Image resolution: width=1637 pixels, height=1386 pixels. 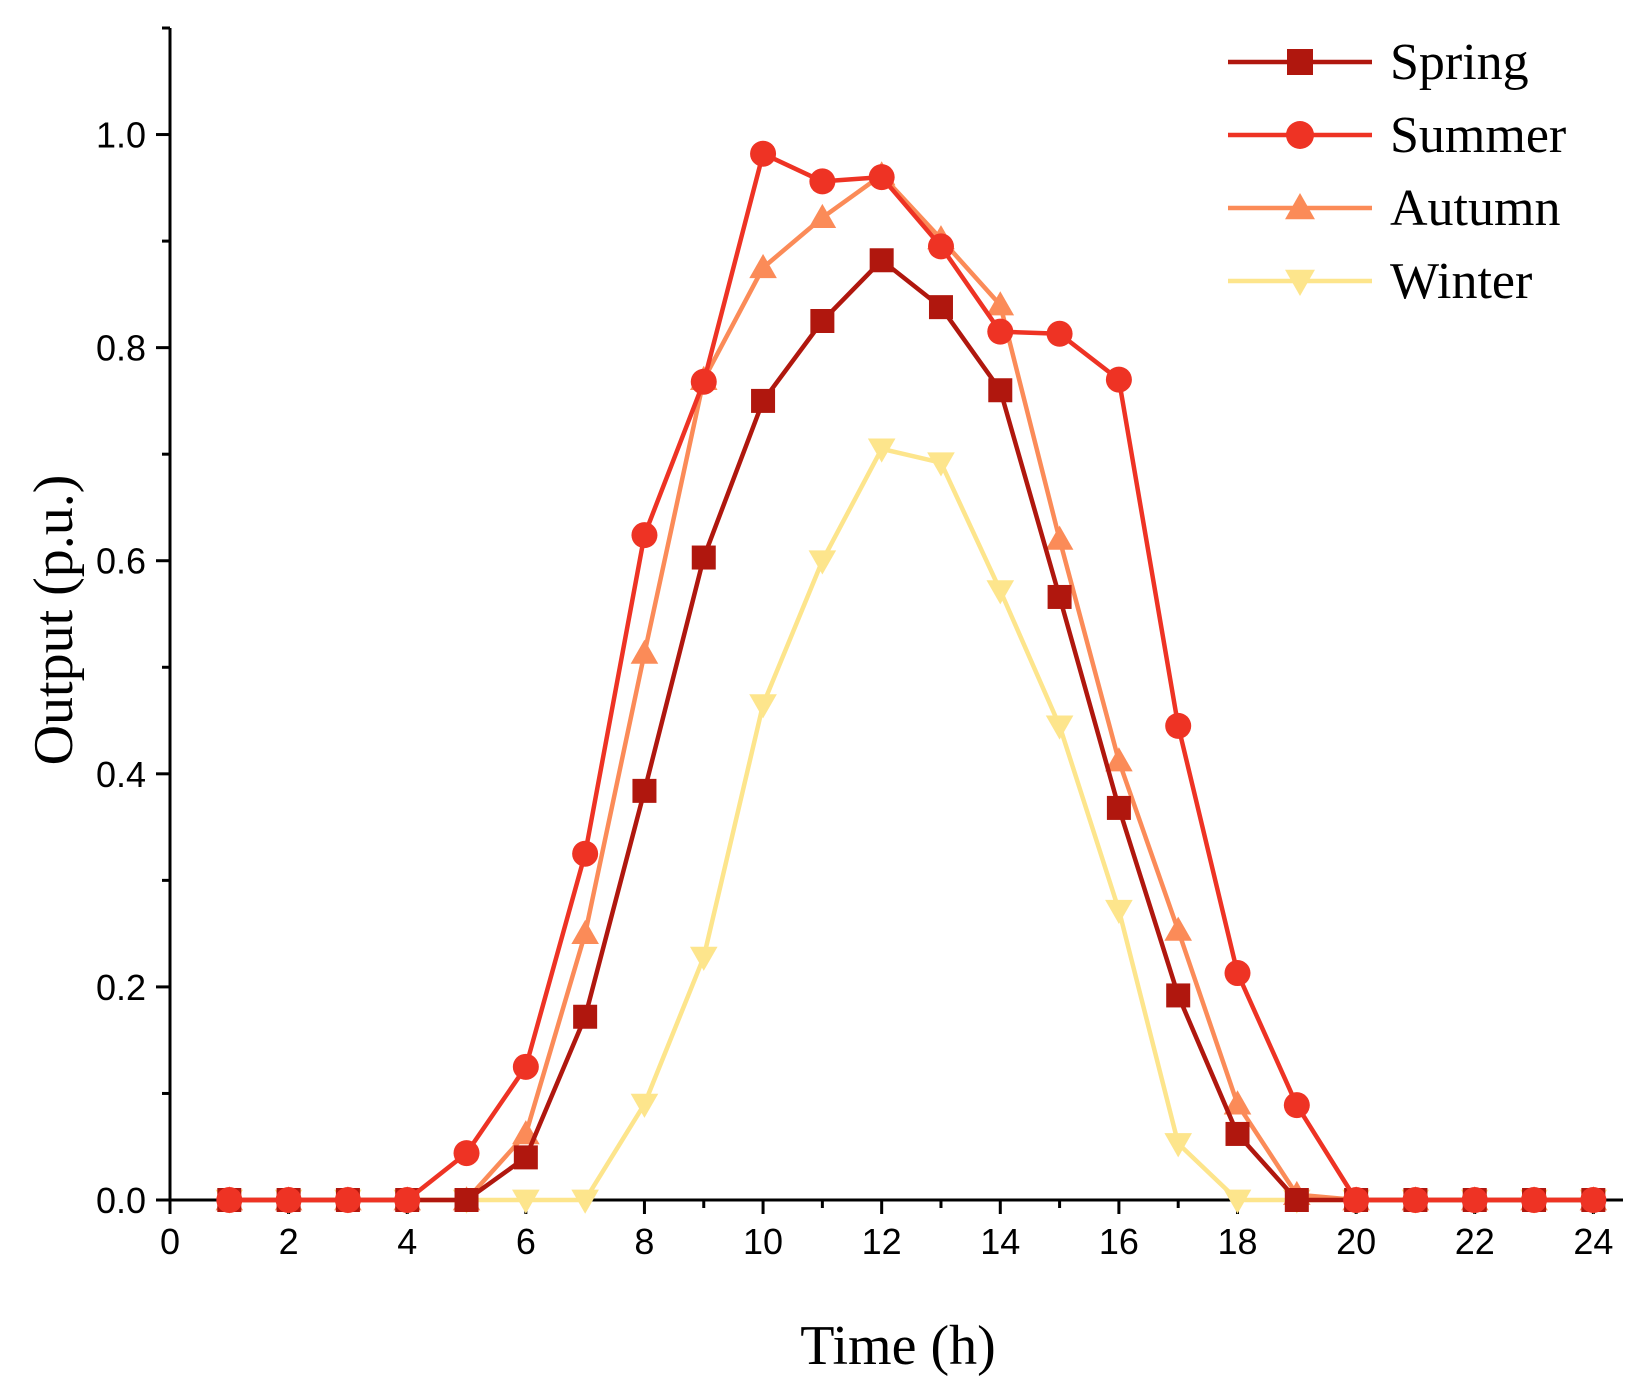 What do you see at coordinates (898, 1346) in the screenshot?
I see `x-axis-title: Time (h)` at bounding box center [898, 1346].